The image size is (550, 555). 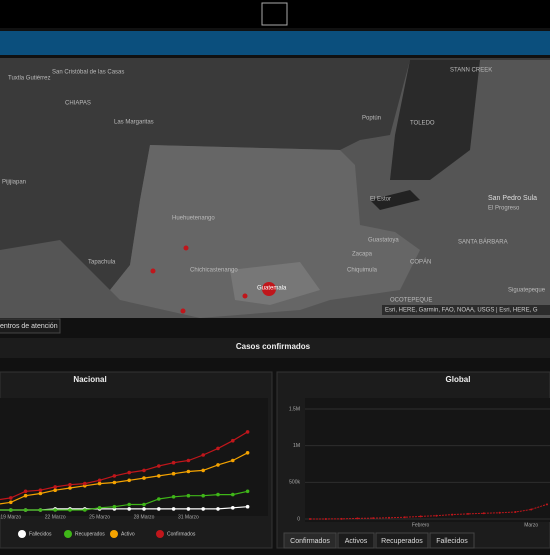 What do you see at coordinates (78, 104) in the screenshot?
I see `map-label: CHIAPAS` at bounding box center [78, 104].